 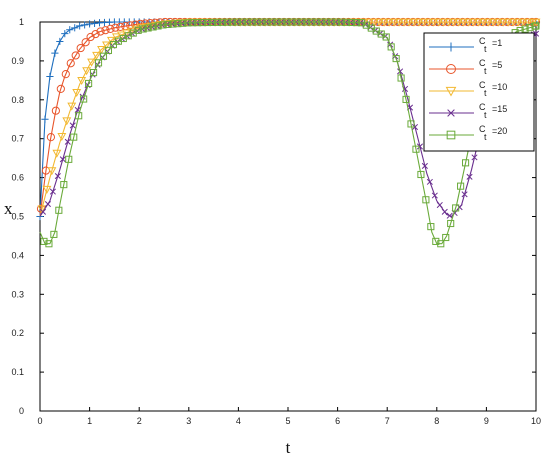 I want to click on legend-label-value: =5, so click(x=497, y=65).